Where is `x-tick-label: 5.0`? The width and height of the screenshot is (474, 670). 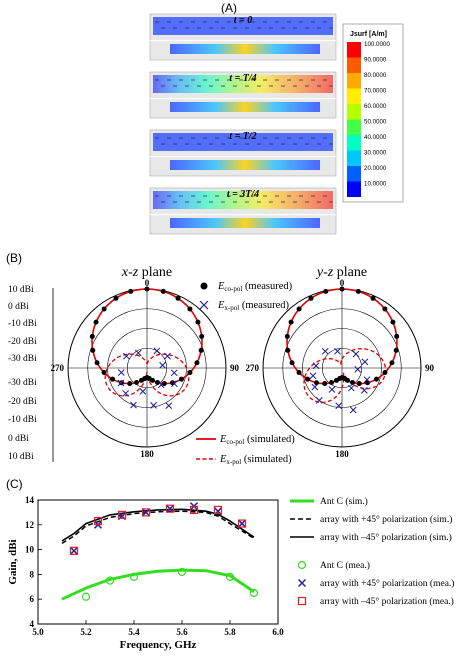 x-tick-label: 5.0 is located at coordinates (38, 632).